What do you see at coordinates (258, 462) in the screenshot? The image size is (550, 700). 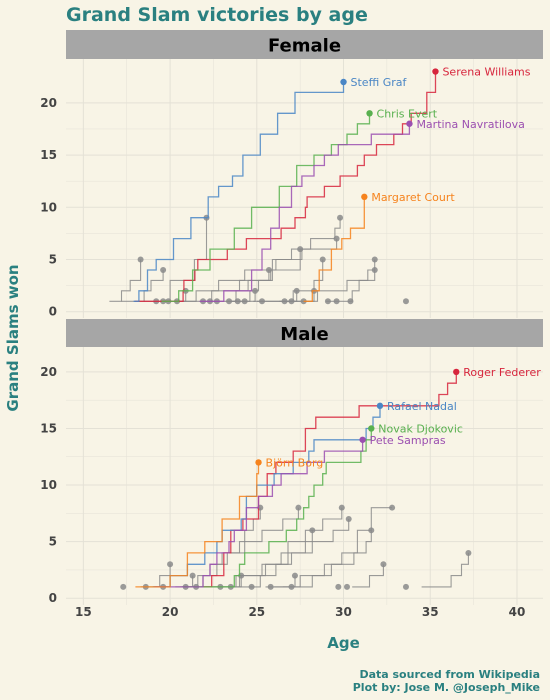 I see `series-point-bj-rn-borg` at bounding box center [258, 462].